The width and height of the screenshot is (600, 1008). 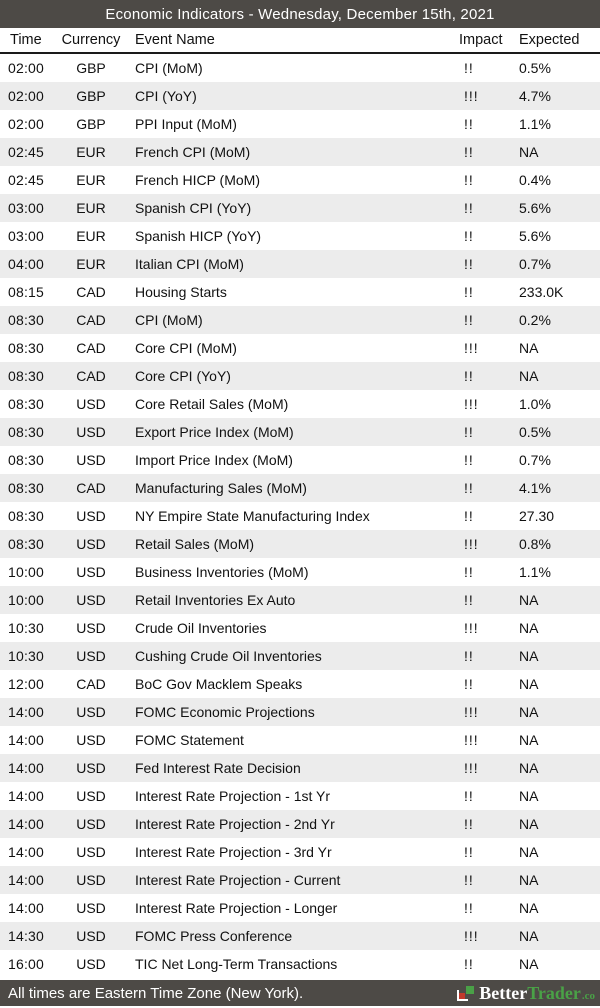 I want to click on table-row: 03:00 EUR Spanish CPI (YoY) !! 5.6%, so click(x=300, y=208).